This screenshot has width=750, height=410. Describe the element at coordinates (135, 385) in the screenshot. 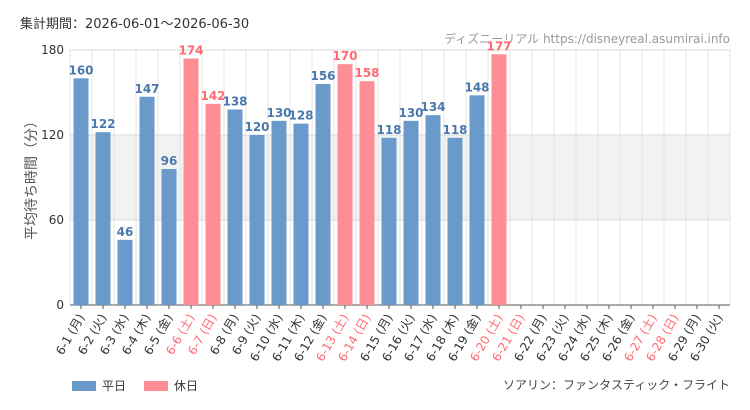

I see `legend: 平日 休日` at that location.